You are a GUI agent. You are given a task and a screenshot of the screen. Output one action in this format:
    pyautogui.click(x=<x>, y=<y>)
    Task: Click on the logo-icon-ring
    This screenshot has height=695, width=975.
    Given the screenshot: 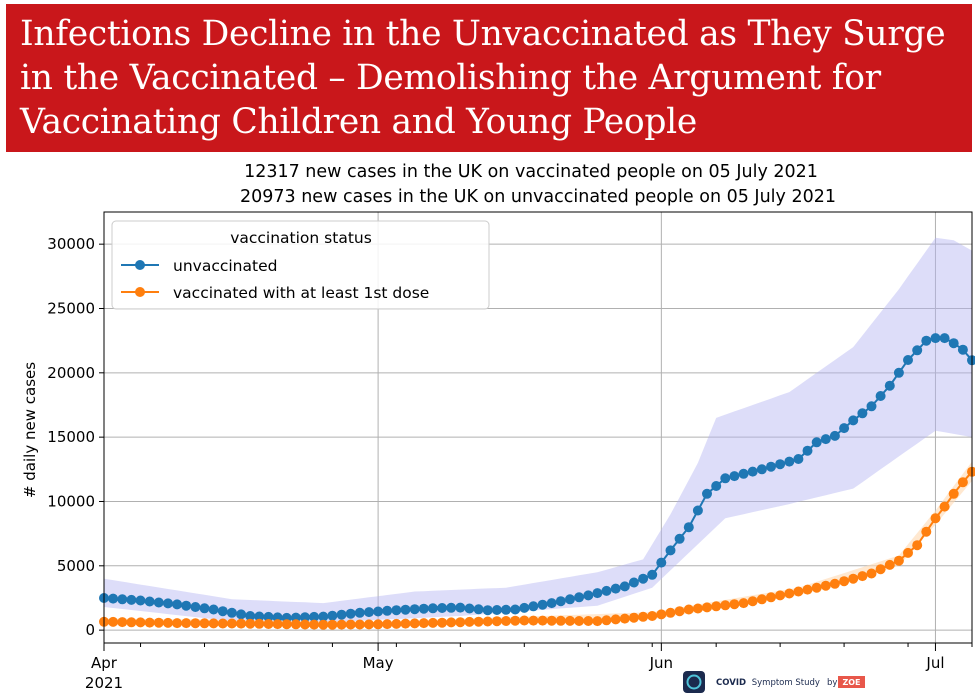 What is the action you would take?
    pyautogui.click(x=694, y=682)
    